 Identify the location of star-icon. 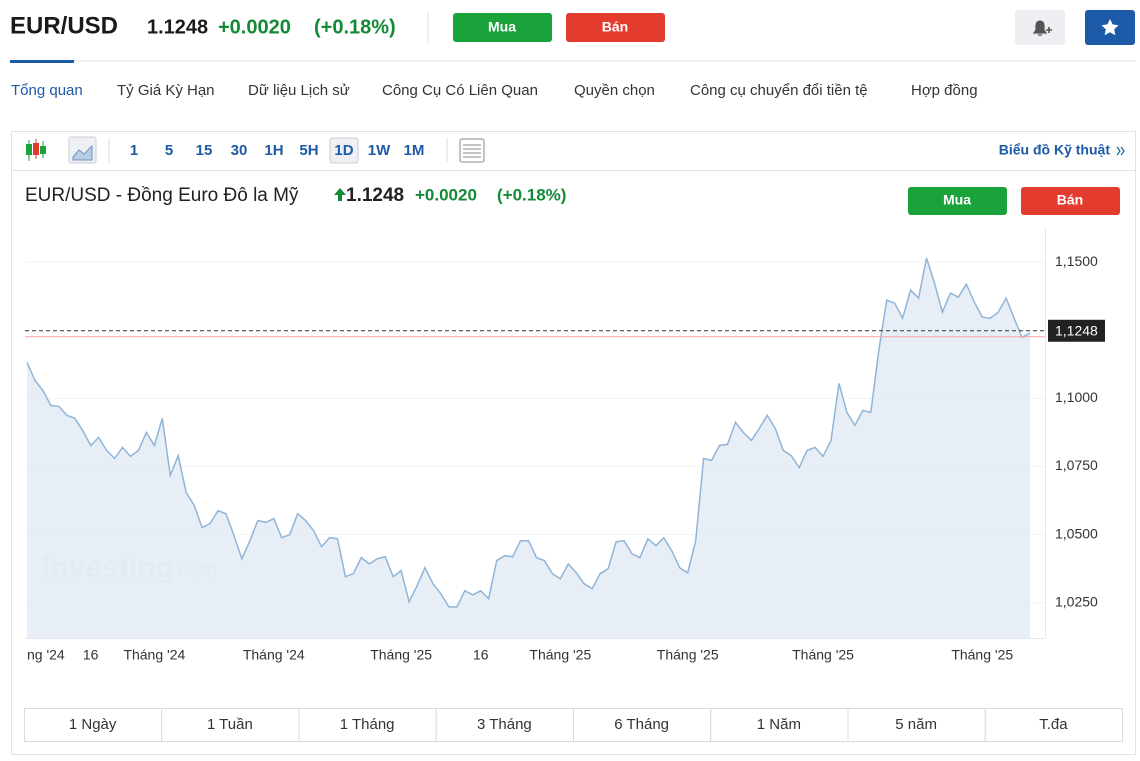
(1110, 27).